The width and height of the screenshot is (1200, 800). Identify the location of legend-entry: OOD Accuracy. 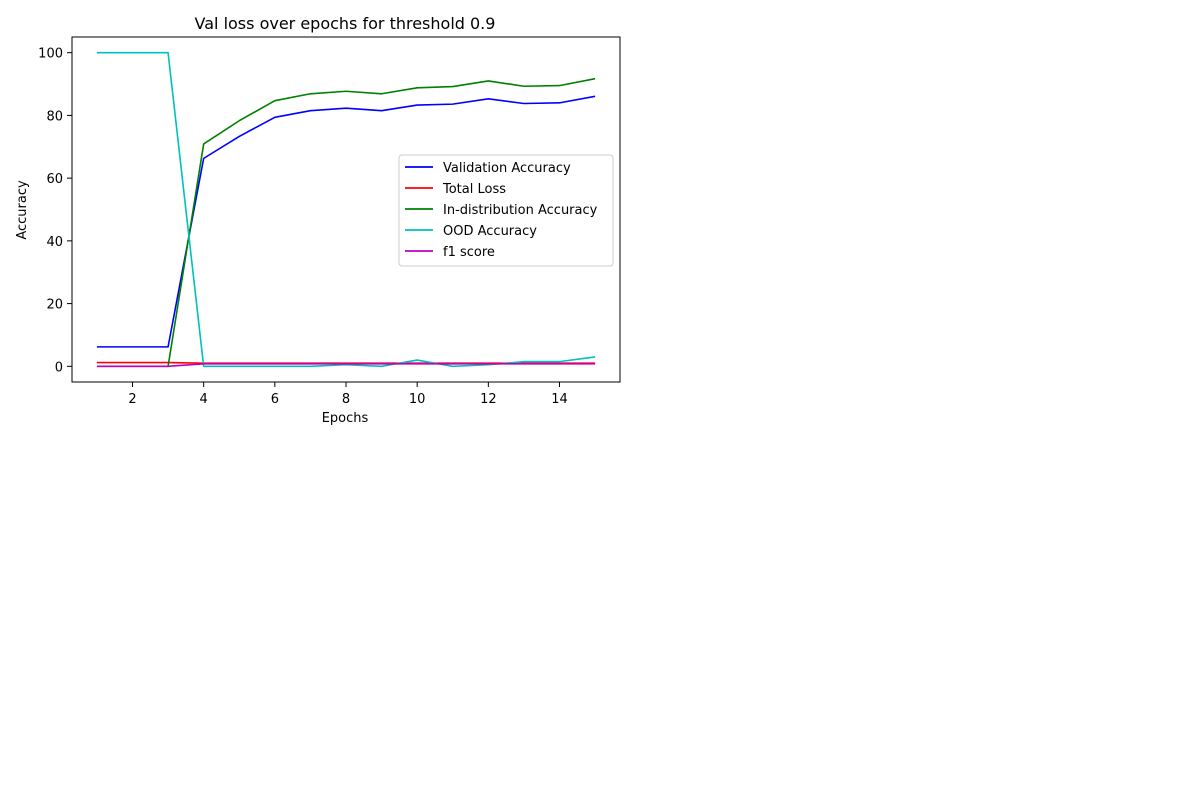
(490, 231).